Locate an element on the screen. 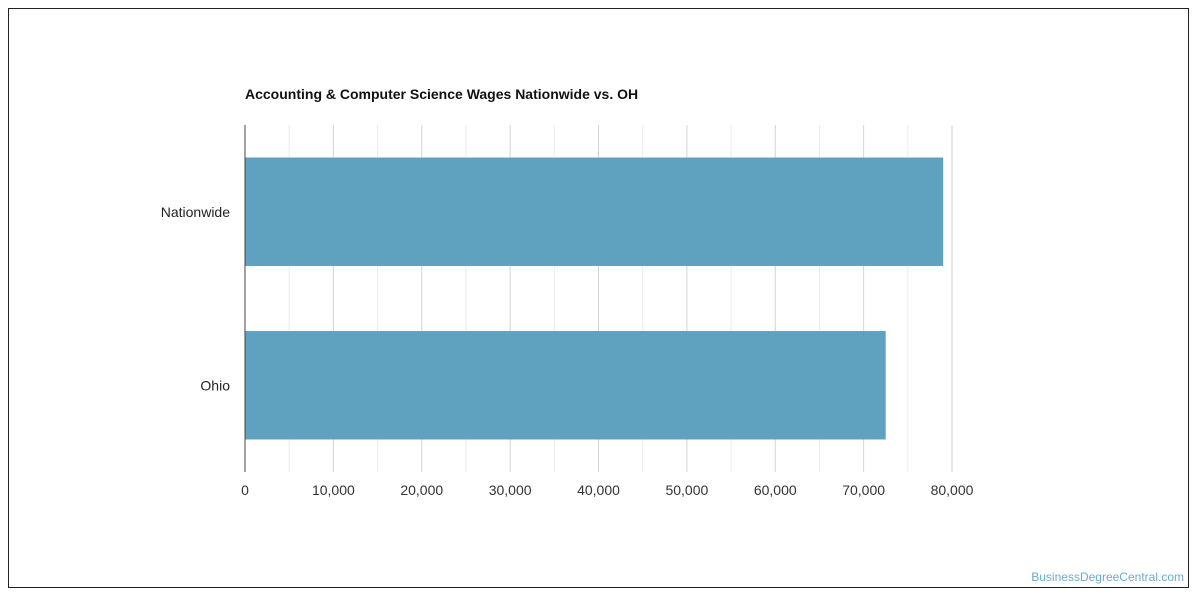 The image size is (1200, 600). x-tick-label: 20,000 is located at coordinates (421, 490).